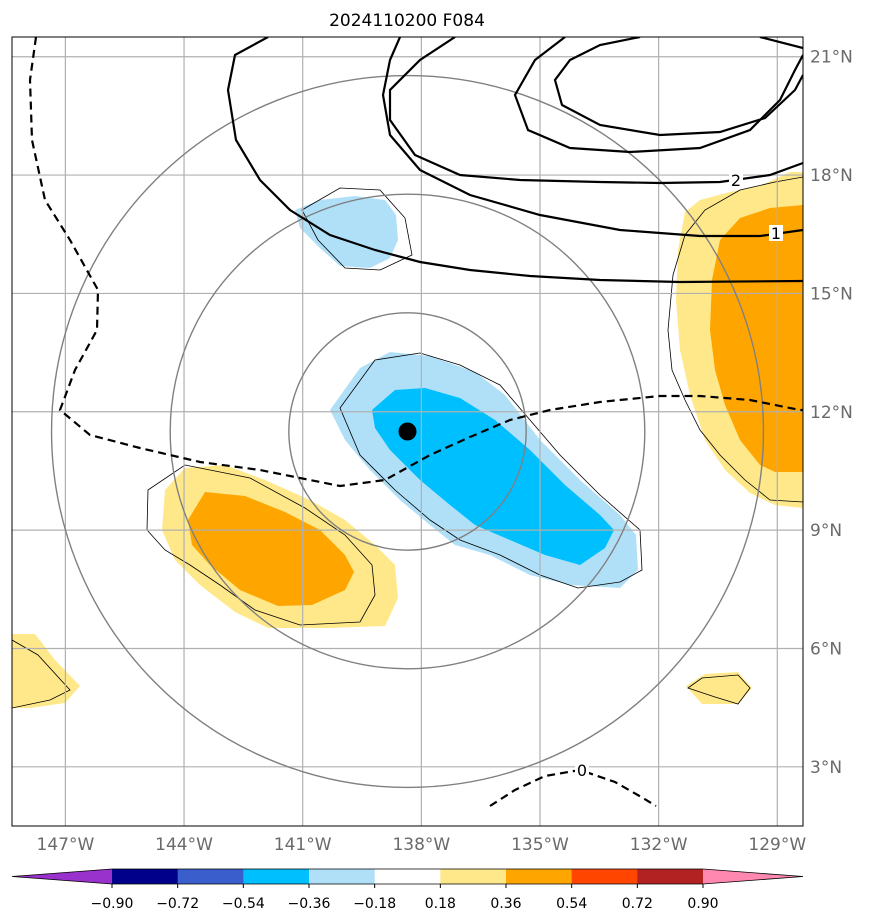 The image size is (873, 924). I want to click on lat-tick-label: 15°N, so click(831, 294).